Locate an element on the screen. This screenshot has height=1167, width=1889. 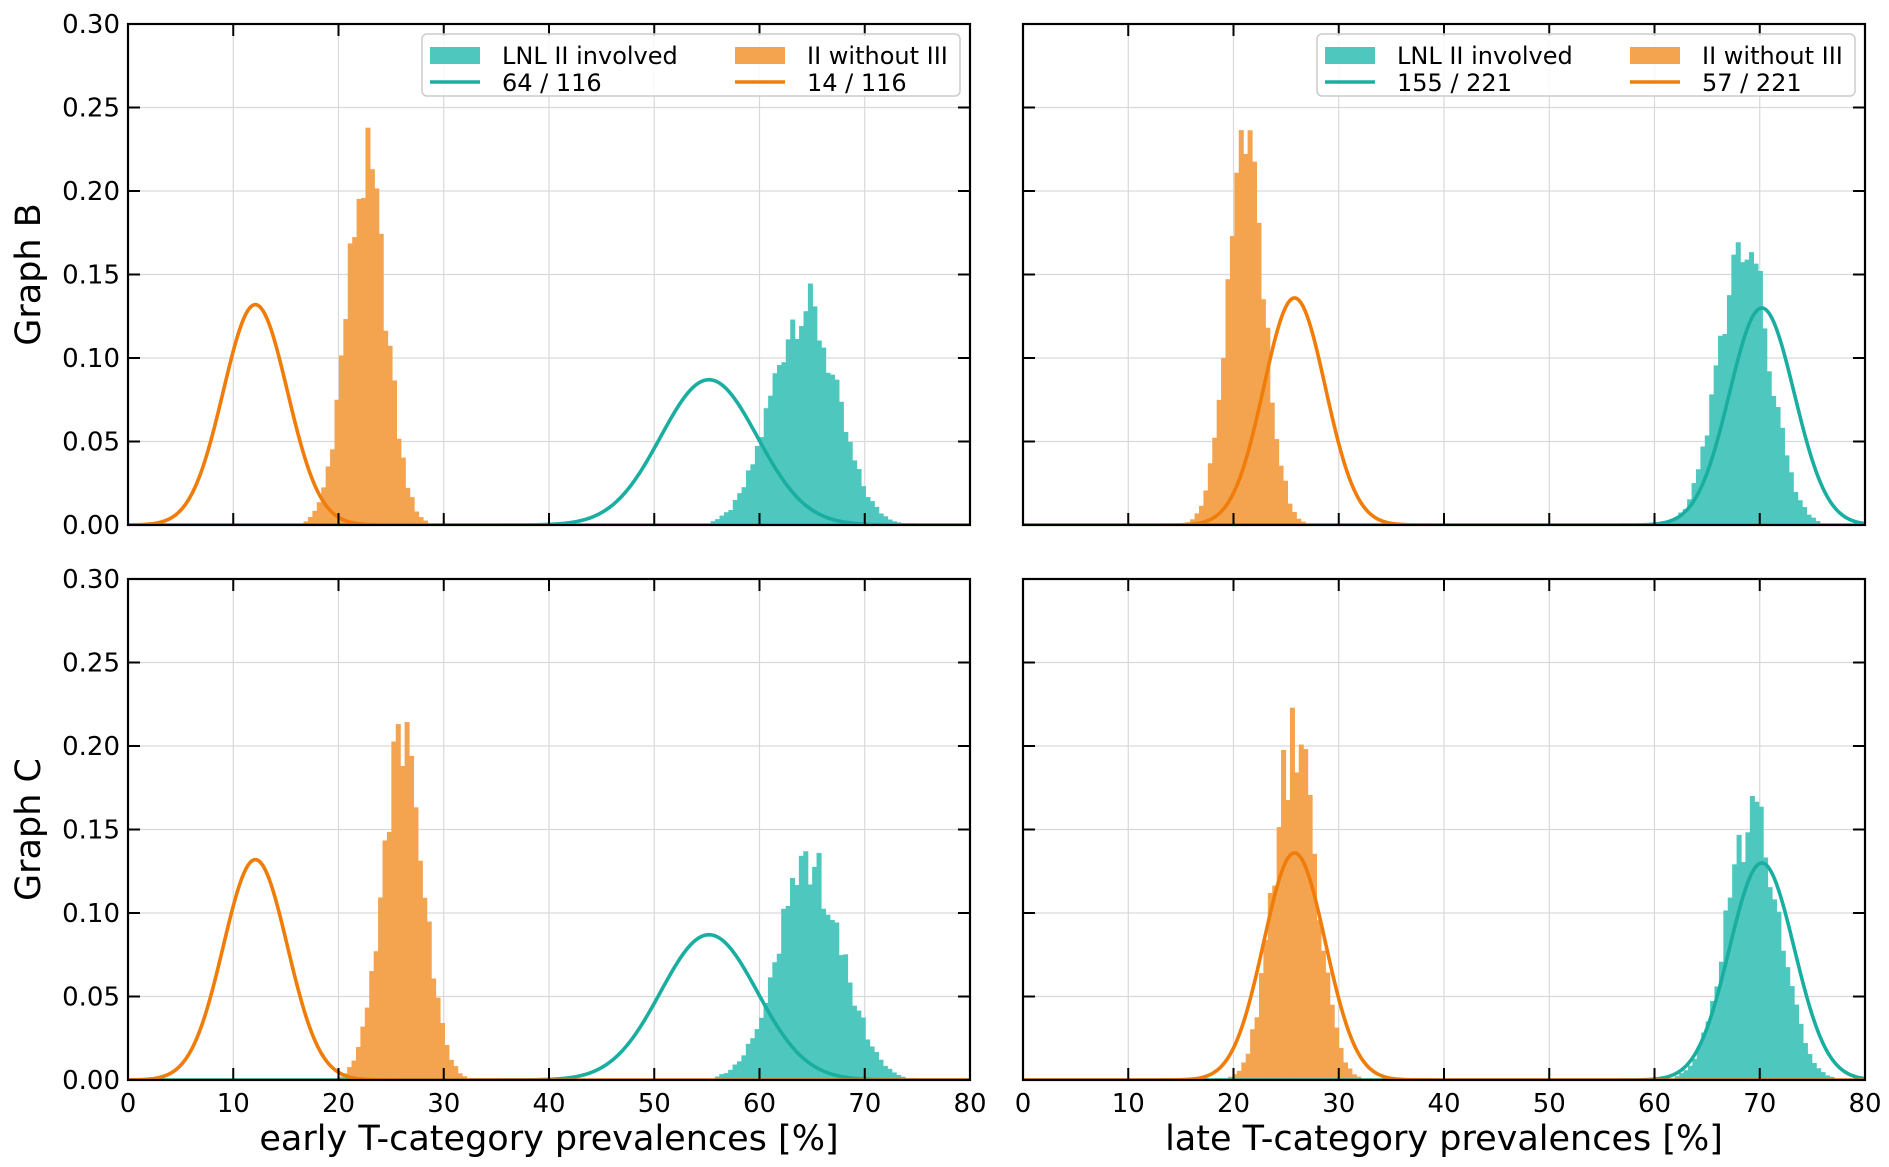
legend-label: 64 / 116 is located at coordinates (552, 83).